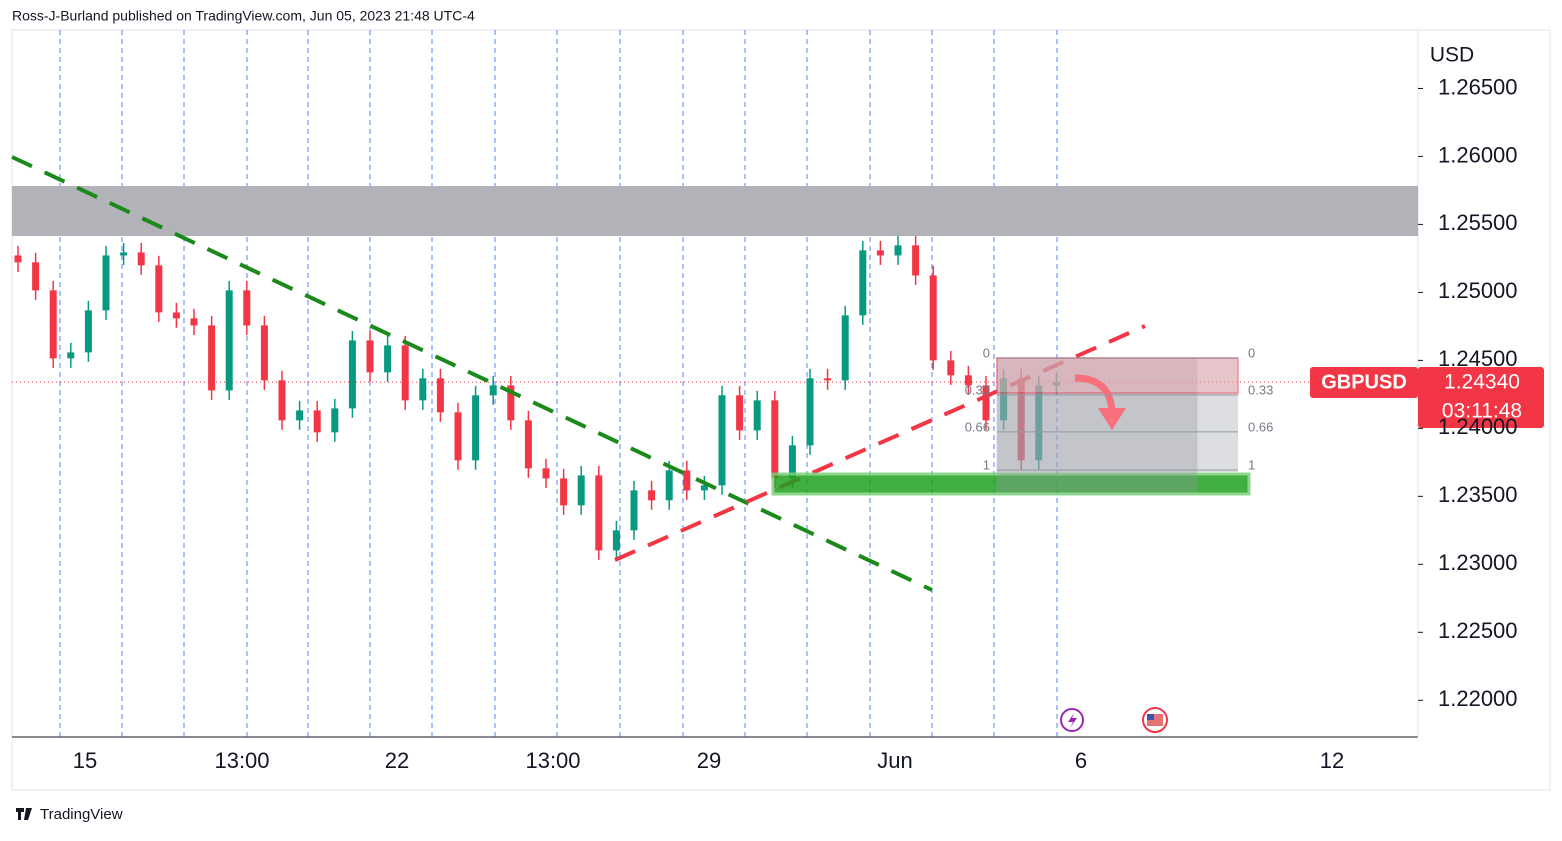  Describe the element at coordinates (1478, 290) in the screenshot. I see `y-tick-label: 1.25000` at that location.